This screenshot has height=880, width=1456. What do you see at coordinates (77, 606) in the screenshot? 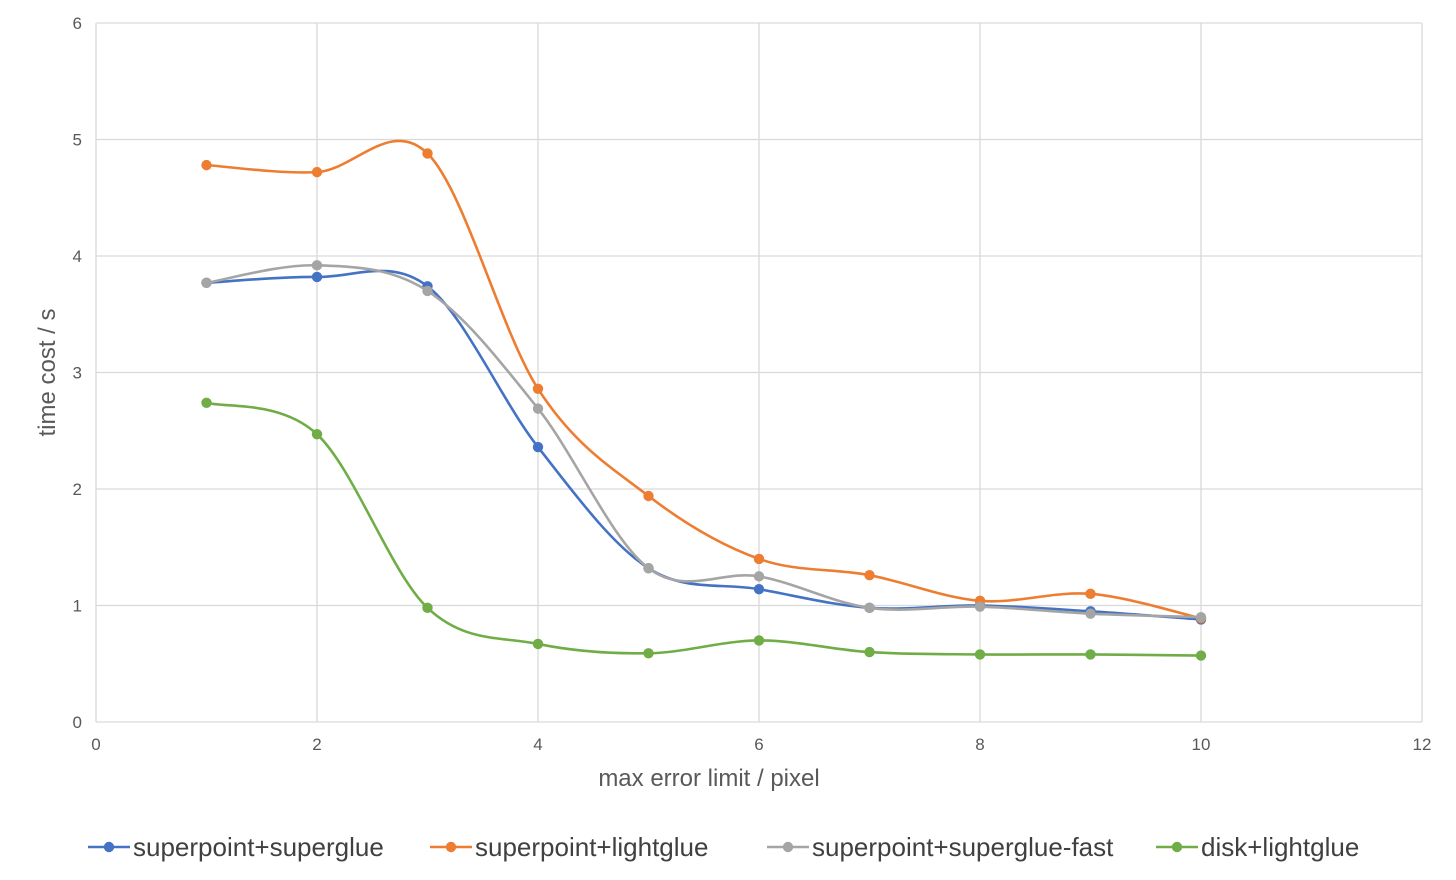
I see `y-tick-label: 1` at bounding box center [77, 606].